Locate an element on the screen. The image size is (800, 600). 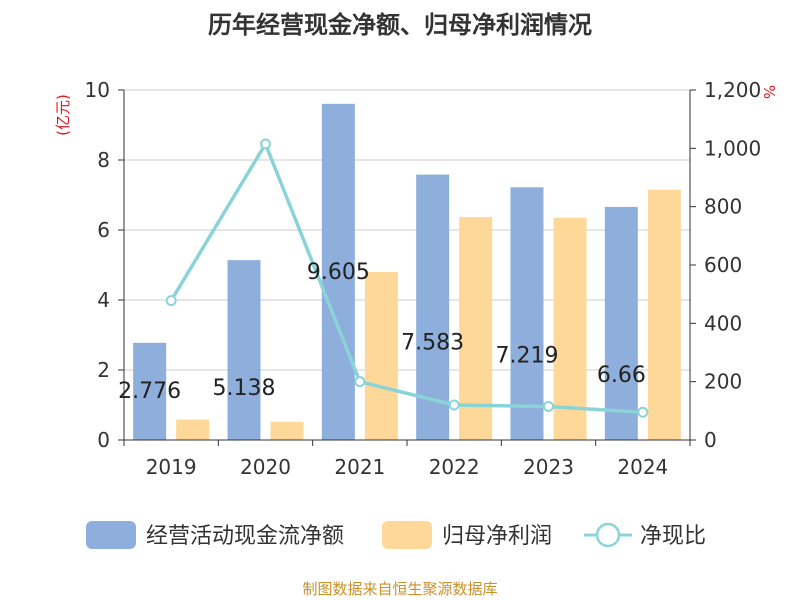
bar-data-label: 5.138 is located at coordinates (244, 388).